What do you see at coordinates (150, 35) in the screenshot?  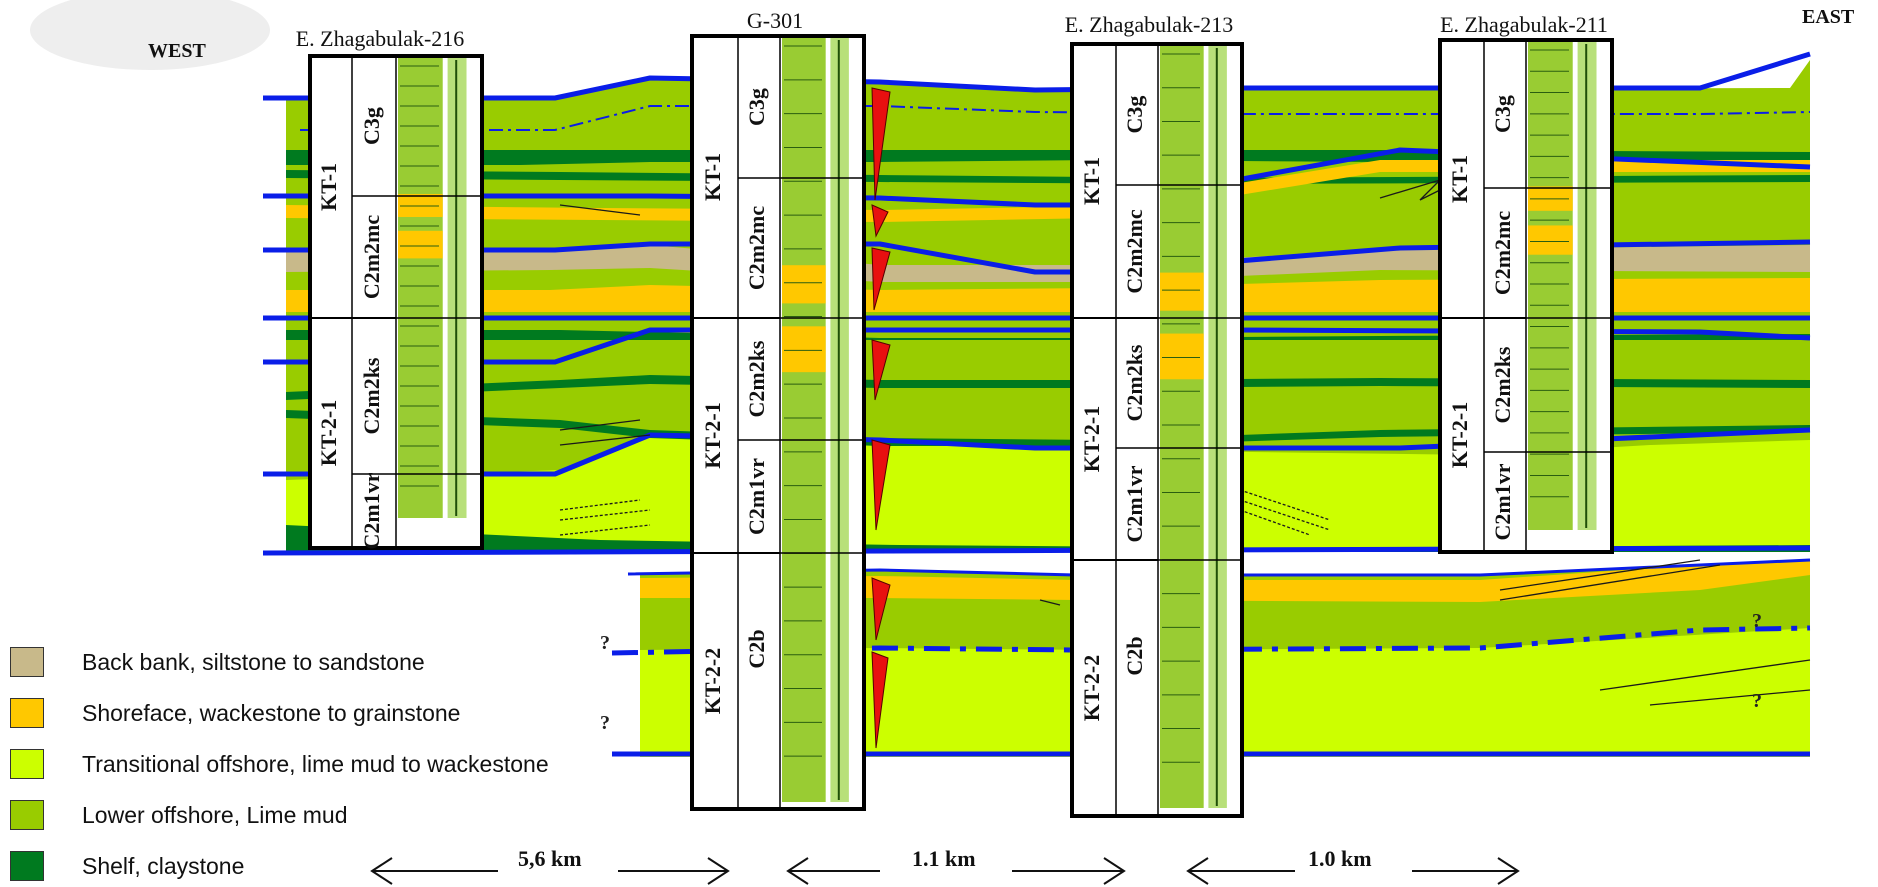 I see `watermark-smudge` at bounding box center [150, 35].